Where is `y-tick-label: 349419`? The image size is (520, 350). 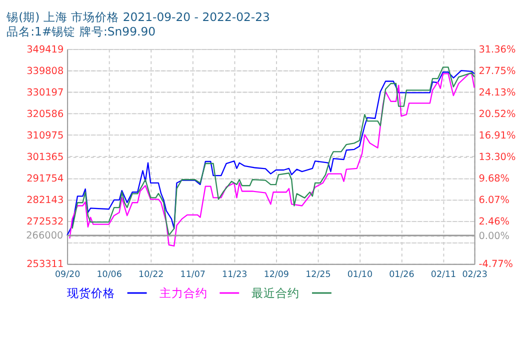
y-tick-label: 349419 is located at coordinates (45, 50).